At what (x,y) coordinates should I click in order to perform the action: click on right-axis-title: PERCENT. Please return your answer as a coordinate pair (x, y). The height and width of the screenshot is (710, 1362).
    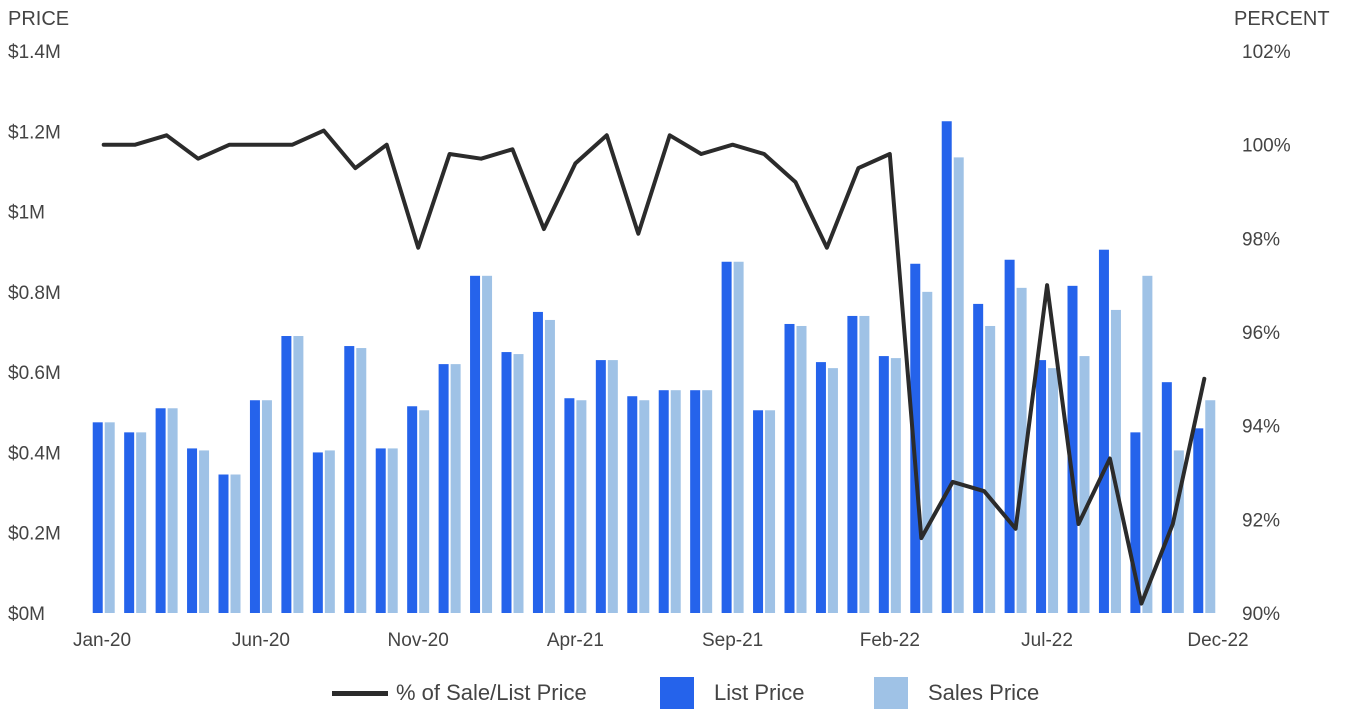
    Looking at the image, I should click on (1282, 19).